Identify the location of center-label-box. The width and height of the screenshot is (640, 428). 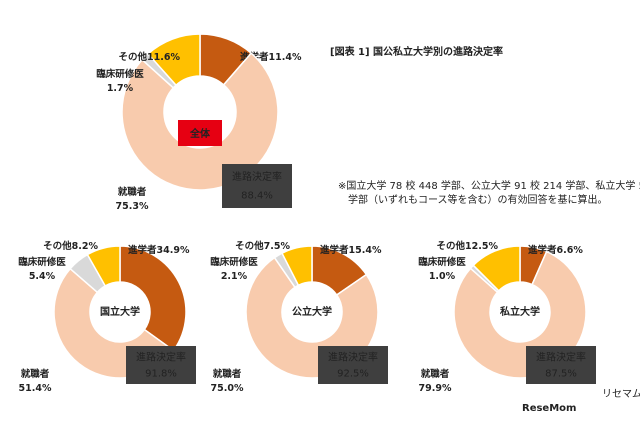
(200, 133).